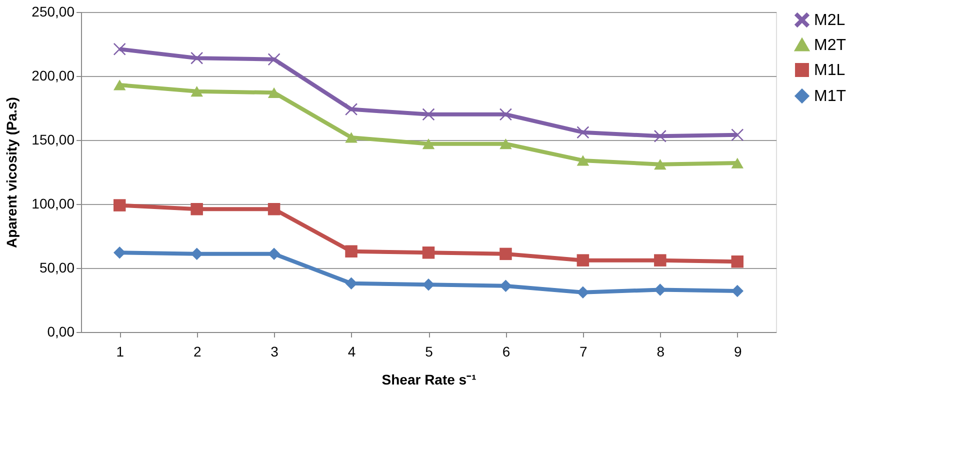  Describe the element at coordinates (830, 70) in the screenshot. I see `legend-label: M1L` at that location.